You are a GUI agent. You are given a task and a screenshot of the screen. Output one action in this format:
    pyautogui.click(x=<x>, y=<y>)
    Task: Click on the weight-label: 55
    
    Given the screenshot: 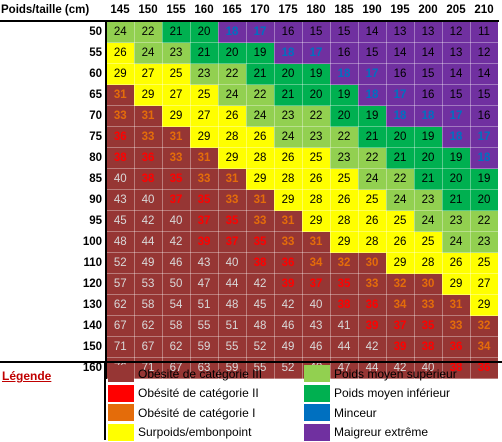 What is the action you would take?
    pyautogui.click(x=53, y=53)
    